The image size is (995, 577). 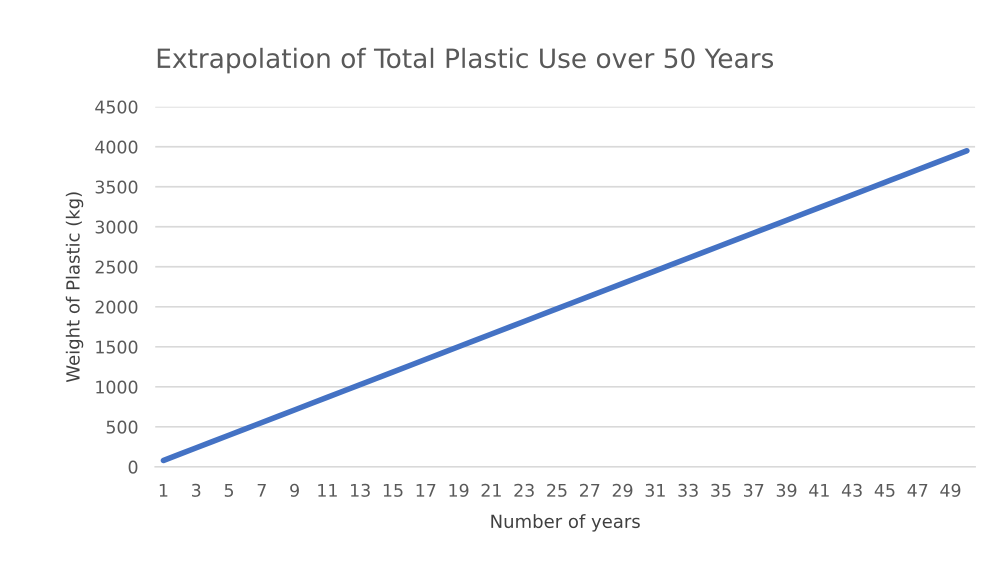 I want to click on y-tick-label: 4500, so click(x=116, y=107).